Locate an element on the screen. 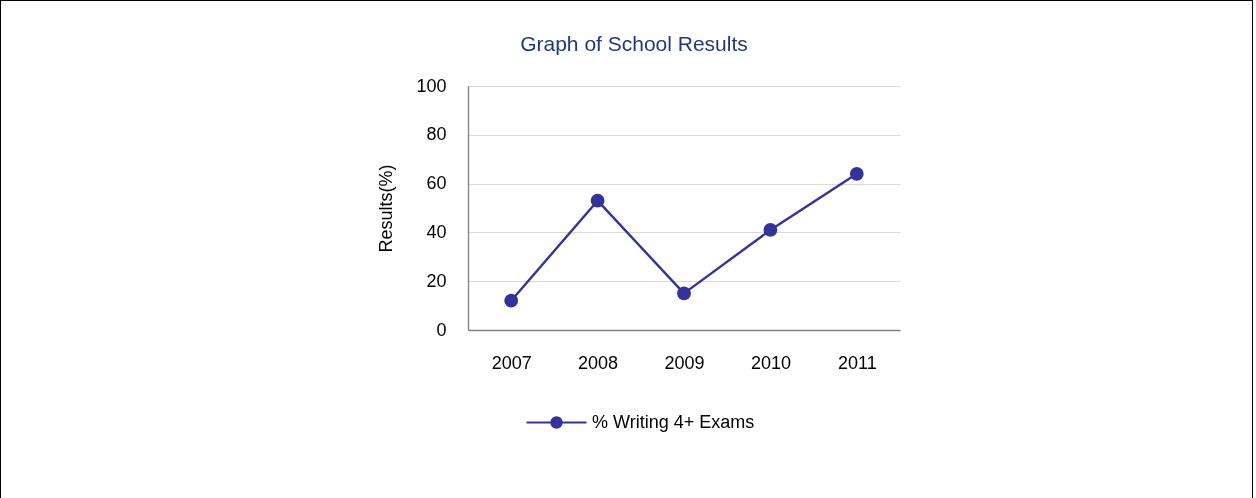  legend-label: % Writing 4+ Exams is located at coordinates (673, 421).